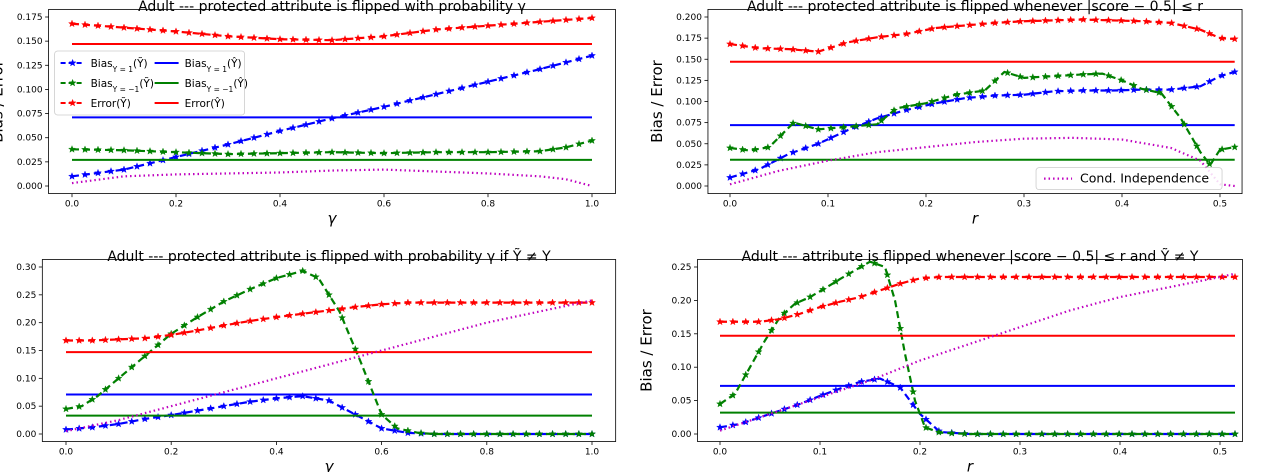 The height and width of the screenshot is (472, 1266). What do you see at coordinates (488, 205) in the screenshot?
I see `x-tick-label: 0.8` at bounding box center [488, 205].